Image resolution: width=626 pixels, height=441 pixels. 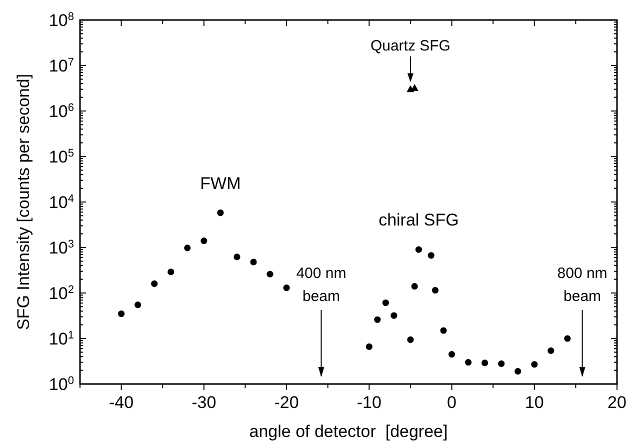 I want to click on x-tick-label: -40, so click(x=121, y=402).